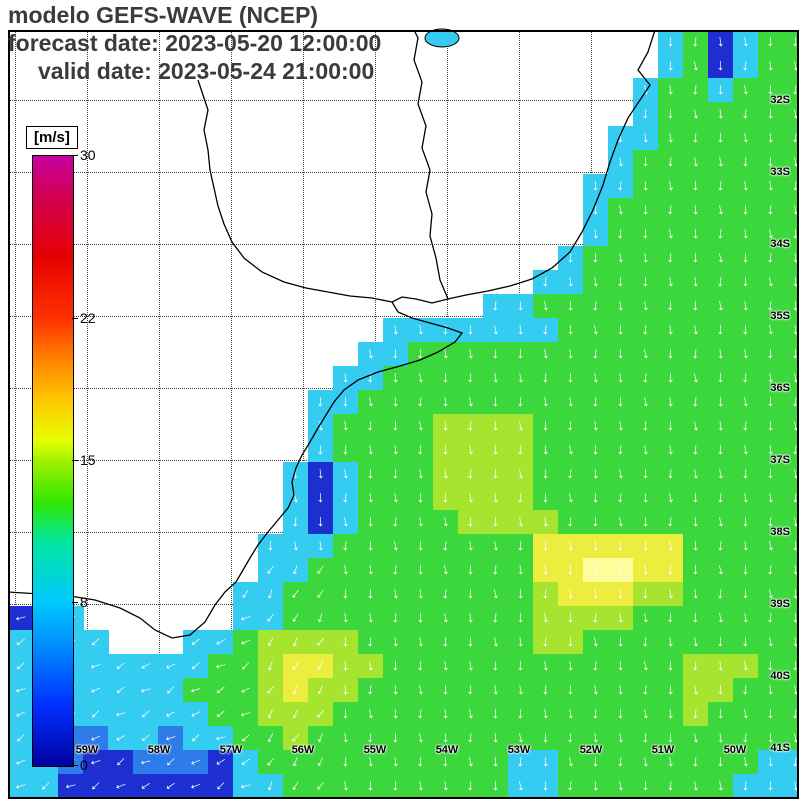  I want to click on latitude-label: 37S, so click(780, 460).